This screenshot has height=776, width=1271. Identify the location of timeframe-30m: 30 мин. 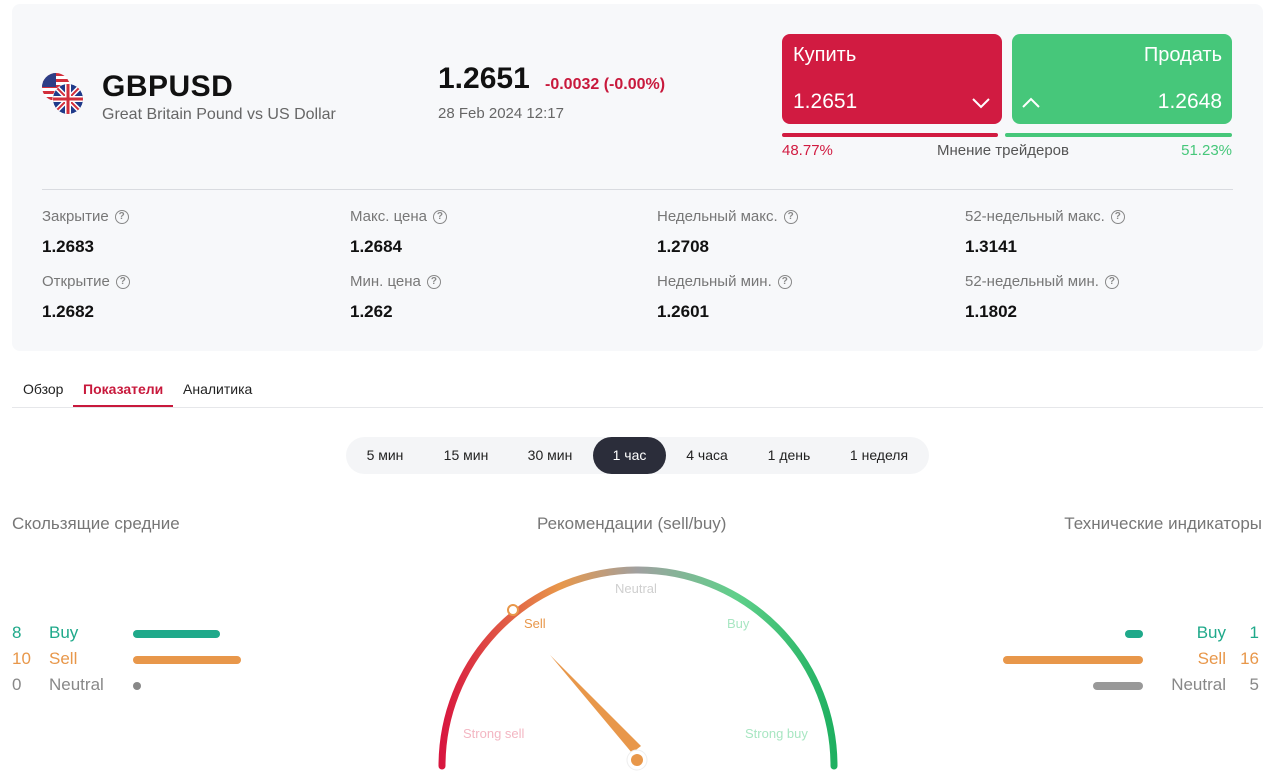
(550, 455).